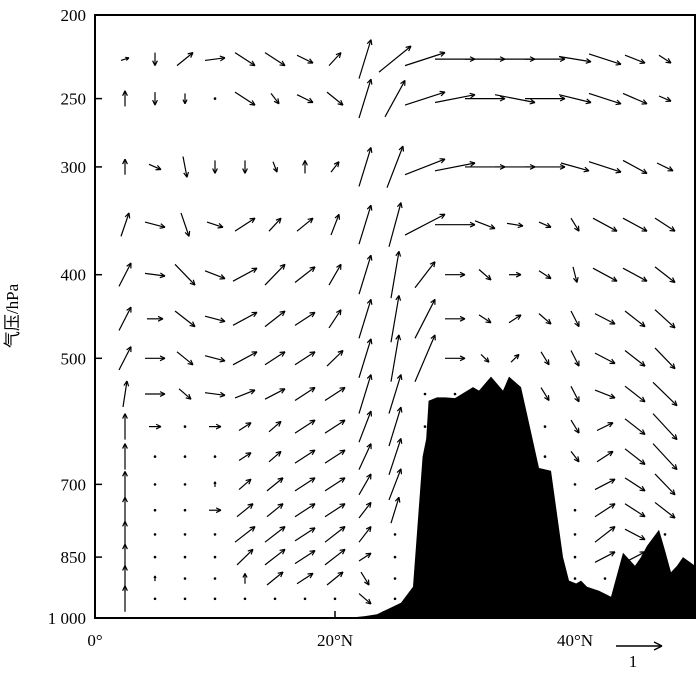 The height and width of the screenshot is (673, 700). What do you see at coordinates (67, 618) in the screenshot?
I see `y-tick-label-7: 1 000` at bounding box center [67, 618].